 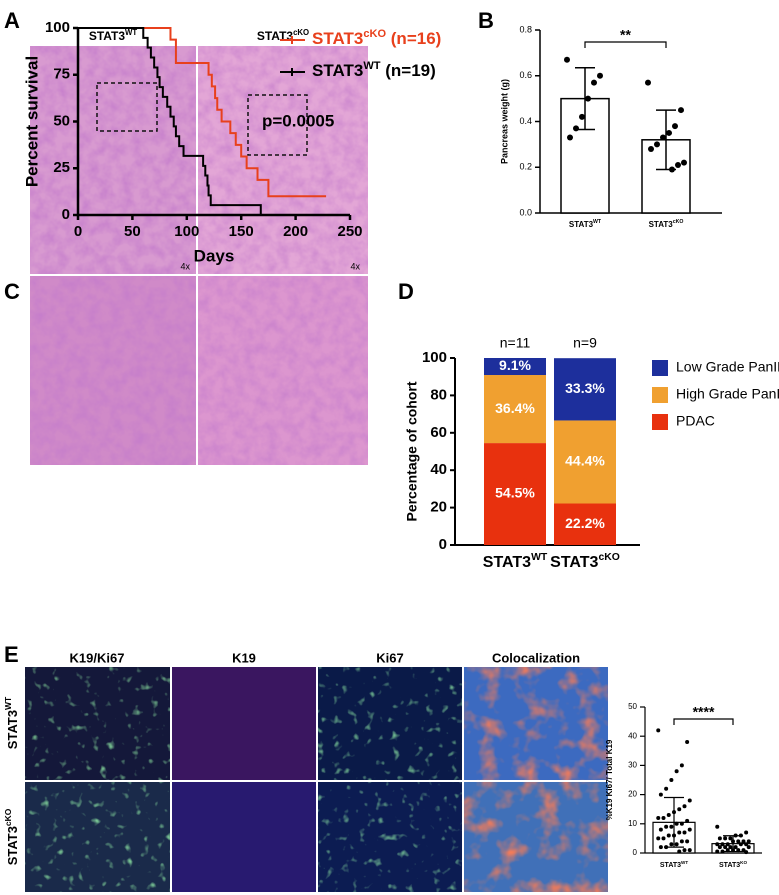 What do you see at coordinates (632, 735) in the screenshot?
I see `y-tick-label: 40` at bounding box center [632, 735].